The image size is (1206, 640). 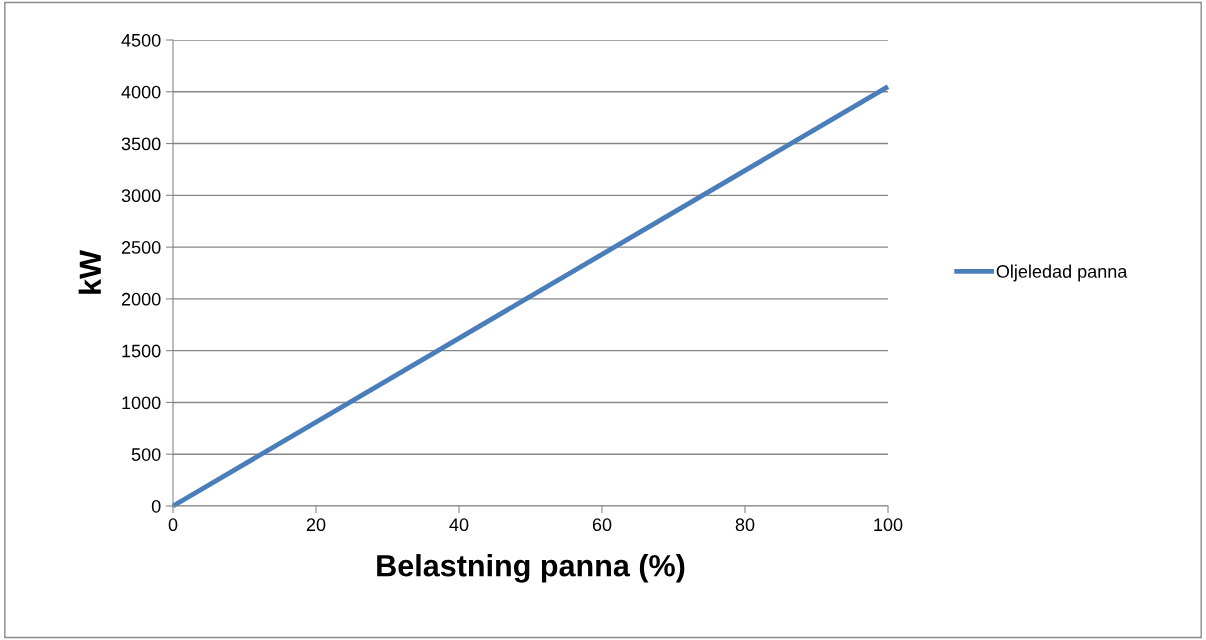 I want to click on y-tick-label: 500, so click(x=146, y=454).